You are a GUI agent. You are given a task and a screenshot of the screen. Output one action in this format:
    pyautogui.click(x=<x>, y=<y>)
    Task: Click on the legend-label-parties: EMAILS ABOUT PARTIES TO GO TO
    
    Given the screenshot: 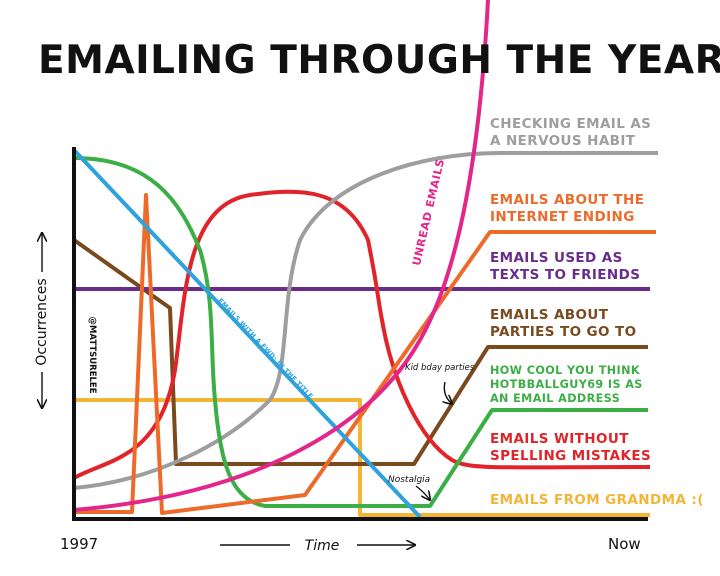 What is the action you would take?
    pyautogui.click(x=563, y=323)
    